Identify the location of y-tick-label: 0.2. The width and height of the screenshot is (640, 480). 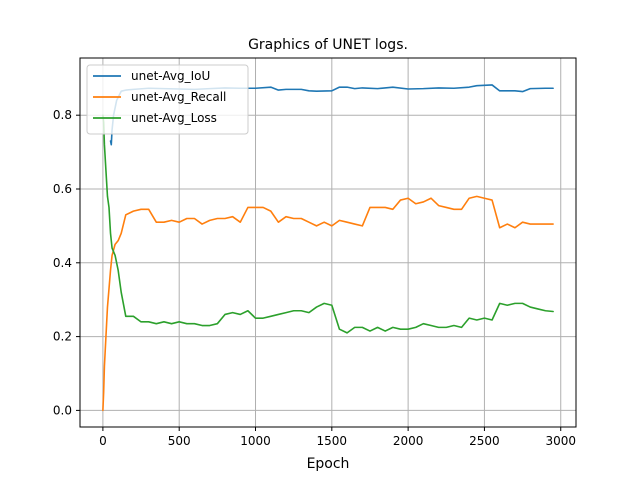
(62, 337).